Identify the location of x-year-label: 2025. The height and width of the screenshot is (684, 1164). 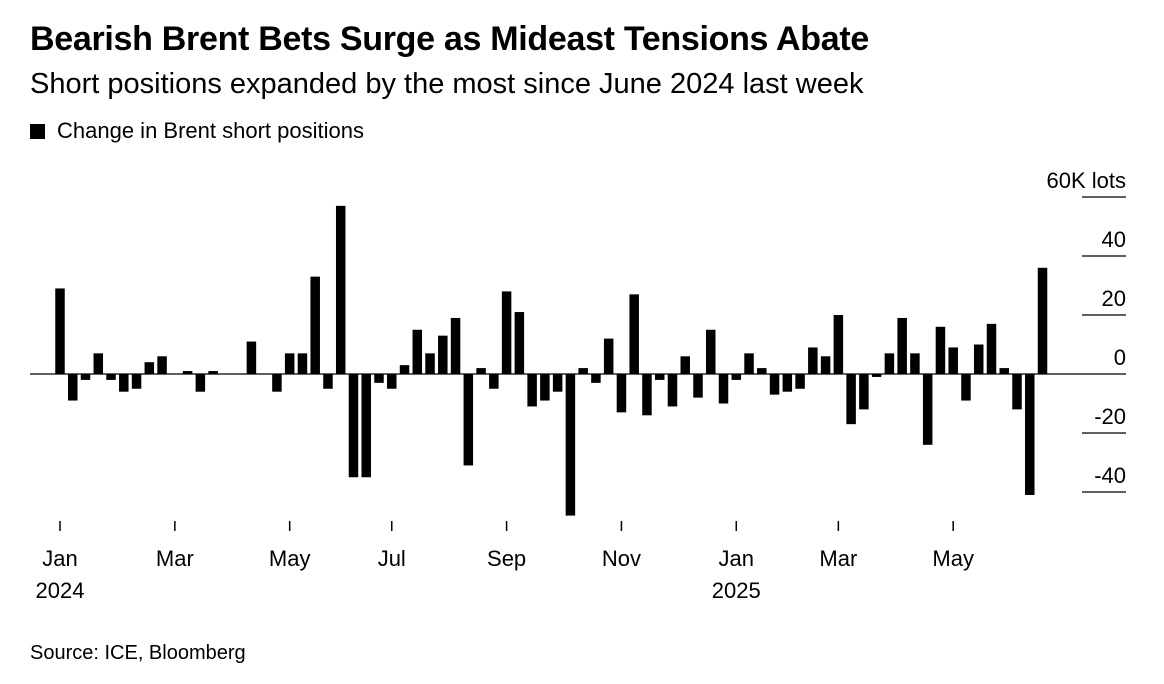
(736, 590).